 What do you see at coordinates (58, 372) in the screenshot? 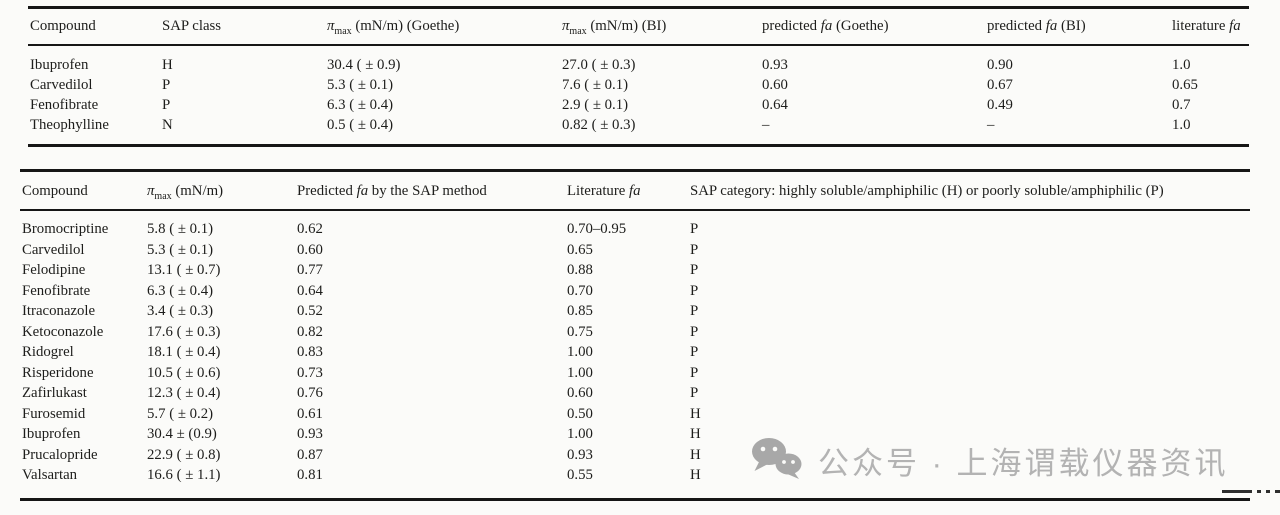
I see `table-cell-compound: Risperidone` at bounding box center [58, 372].